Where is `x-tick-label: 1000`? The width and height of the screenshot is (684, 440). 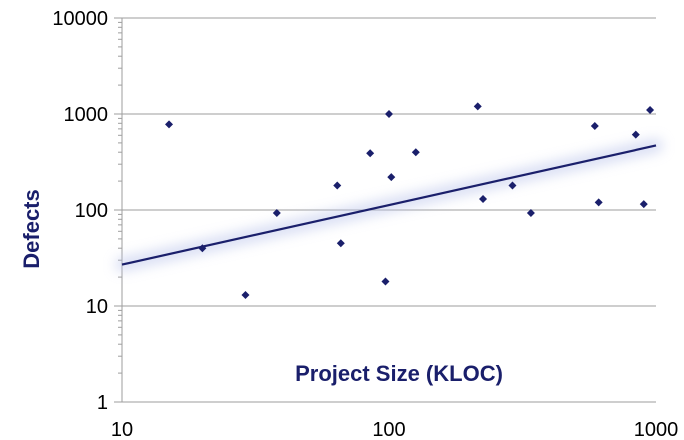 x-tick-label: 1000 is located at coordinates (656, 429).